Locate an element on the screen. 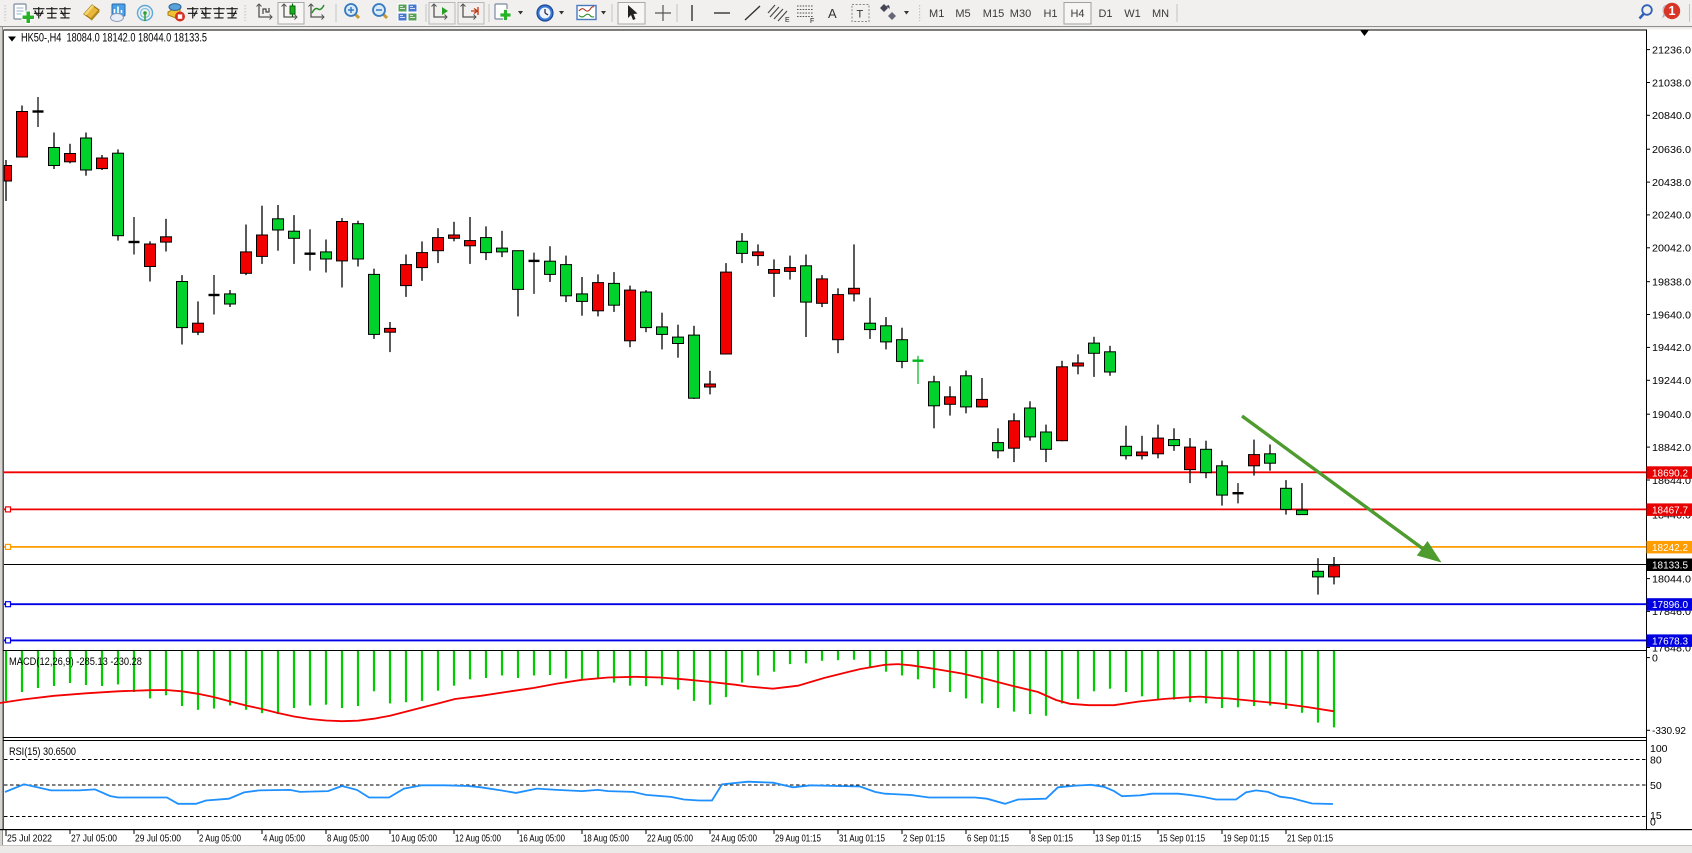 The height and width of the screenshot is (853, 1692). svg-text: 20438.0 is located at coordinates (1671, 183).